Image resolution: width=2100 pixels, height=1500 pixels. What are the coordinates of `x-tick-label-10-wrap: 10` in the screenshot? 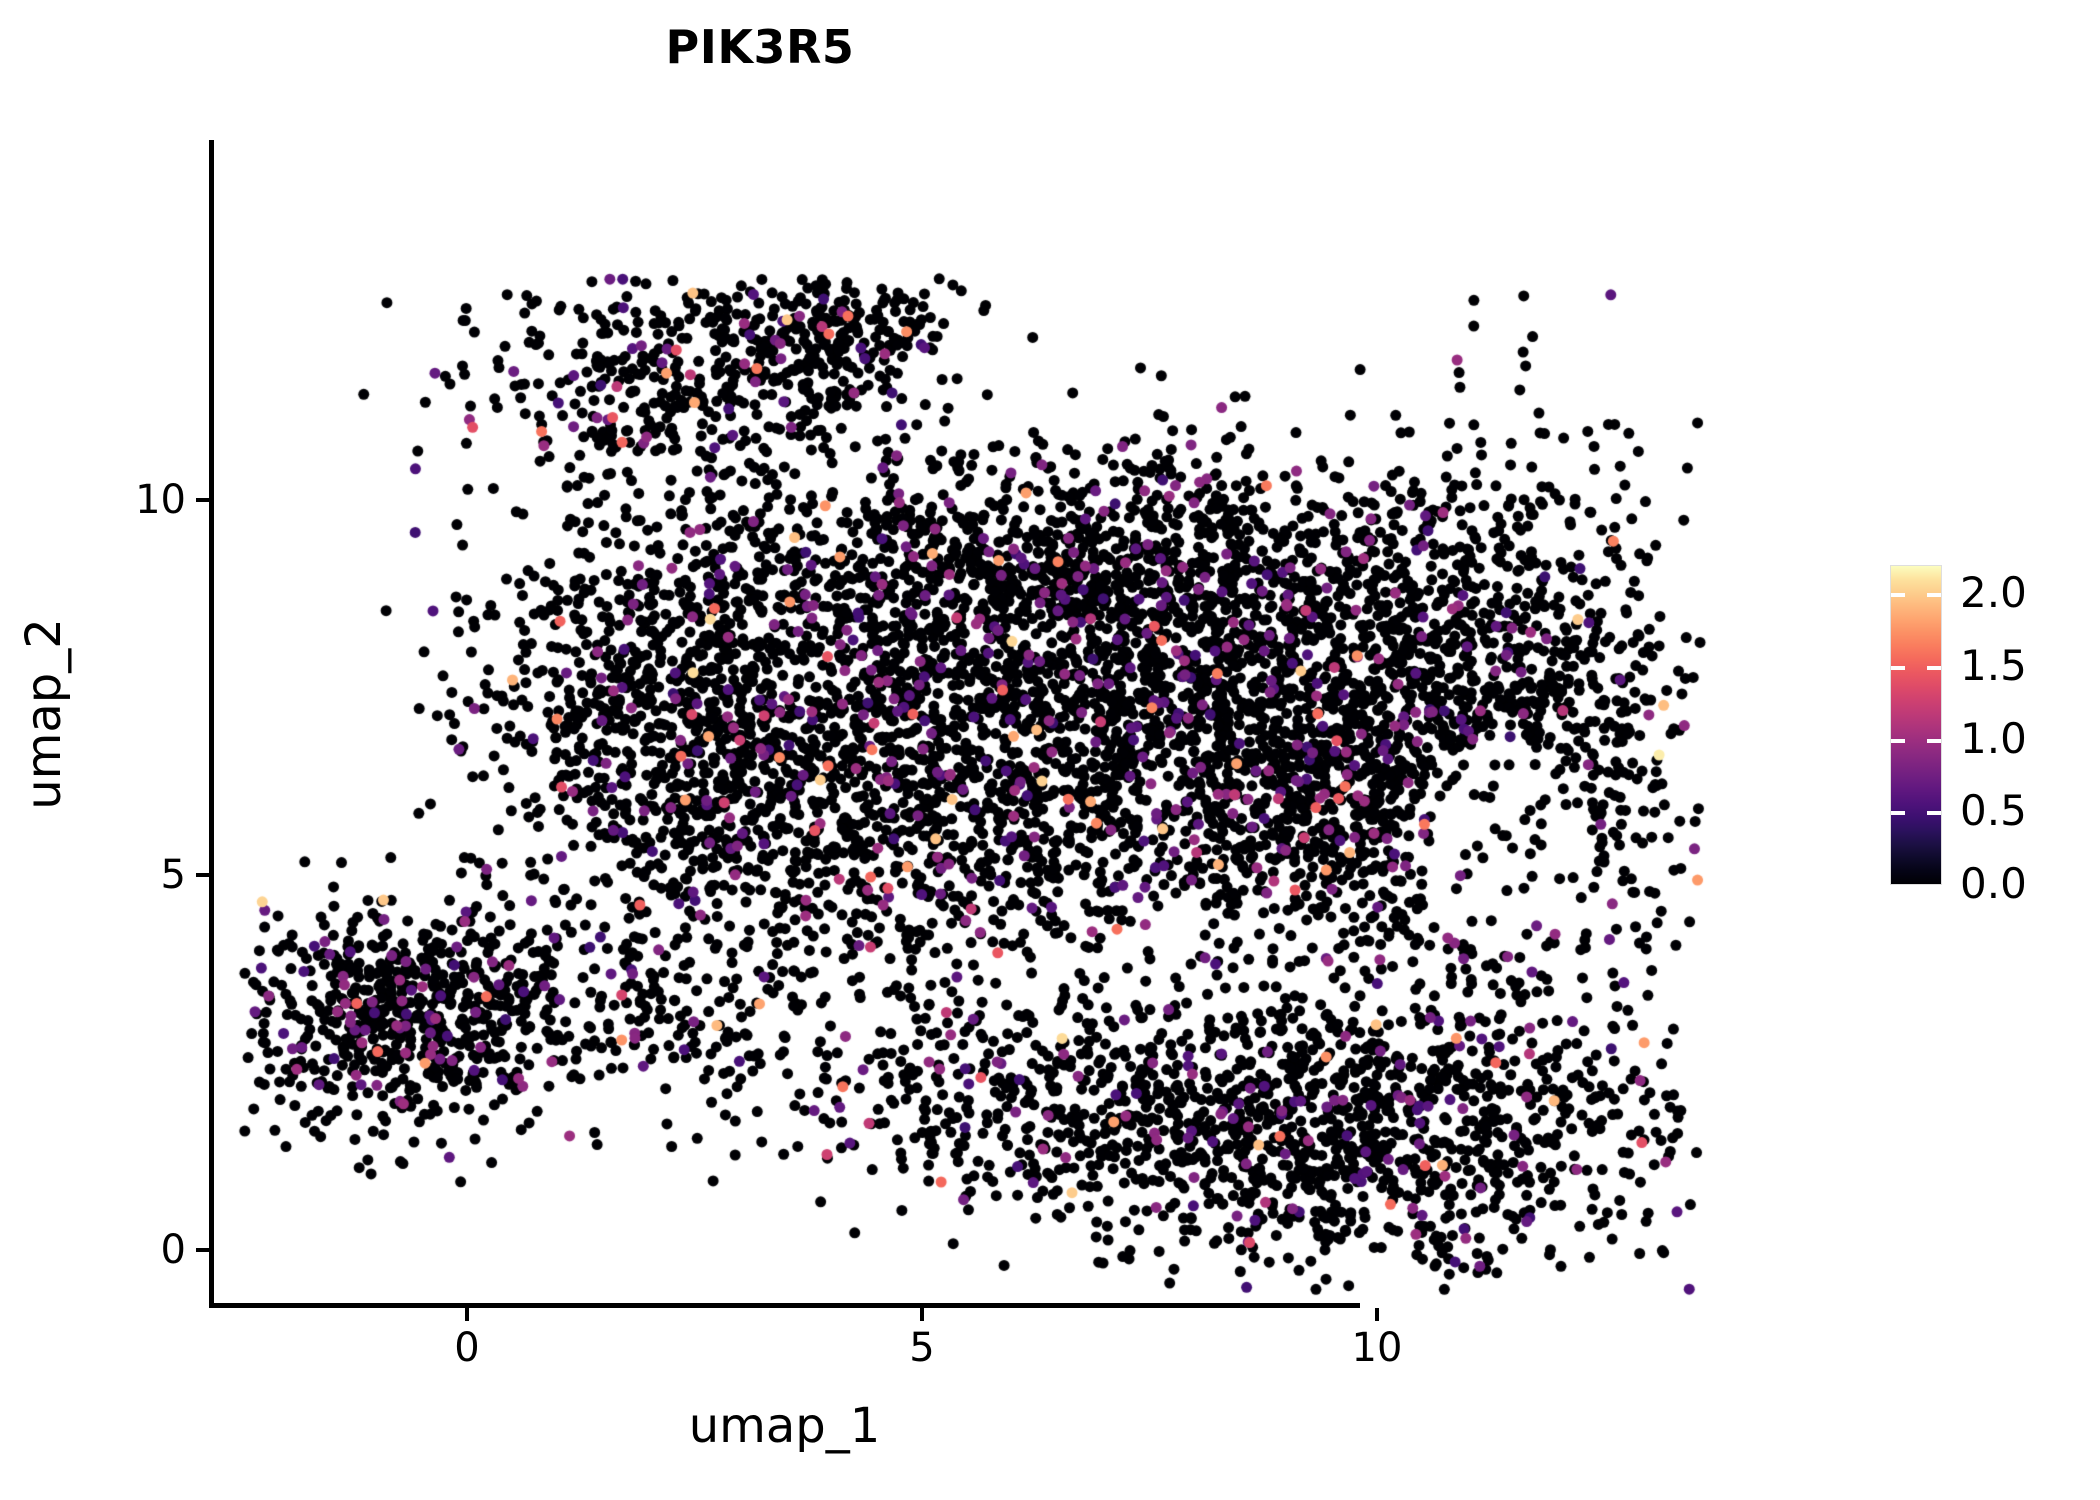 It's located at (1377, 1348).